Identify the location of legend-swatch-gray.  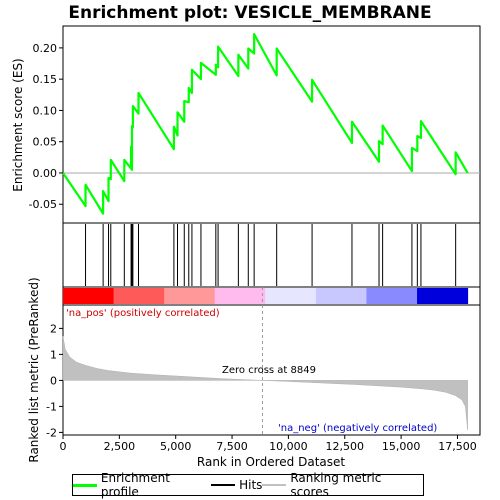
(274, 485).